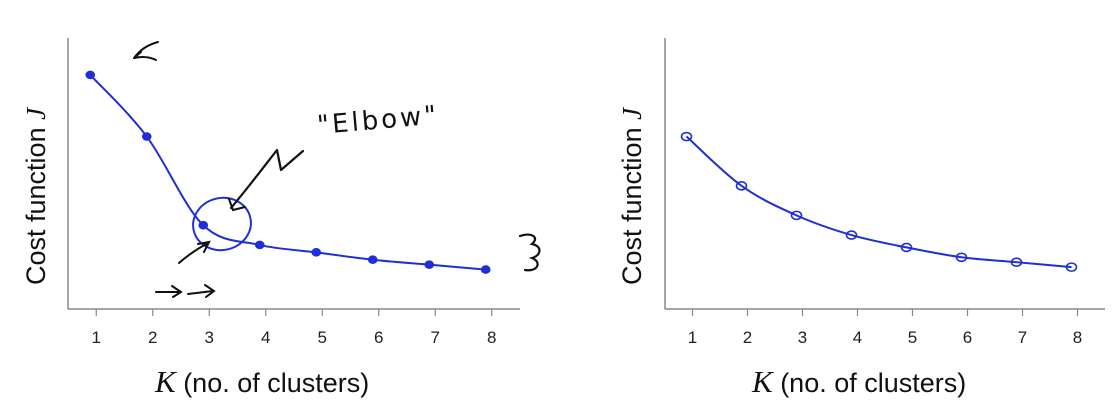  I want to click on right-series-points, so click(879, 201).